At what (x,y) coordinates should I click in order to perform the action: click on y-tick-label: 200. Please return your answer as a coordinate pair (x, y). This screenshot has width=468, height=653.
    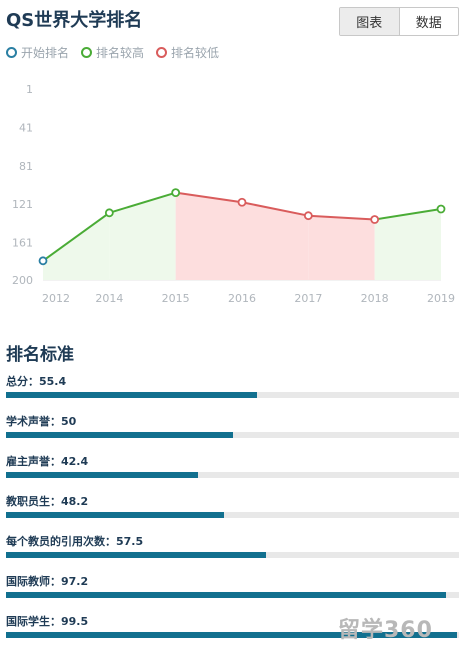
    Looking at the image, I should click on (22, 280).